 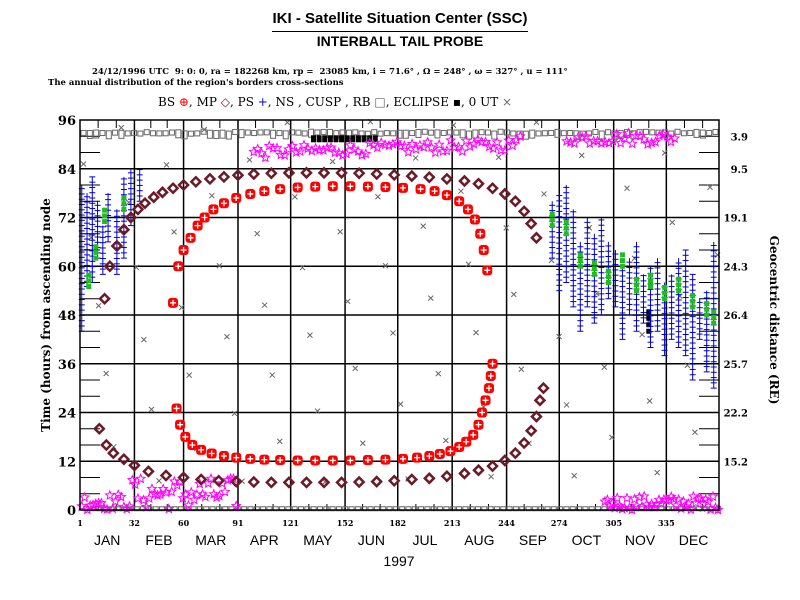 What do you see at coordinates (67, 316) in the screenshot?
I see `y-tick-label: 48` at bounding box center [67, 316].